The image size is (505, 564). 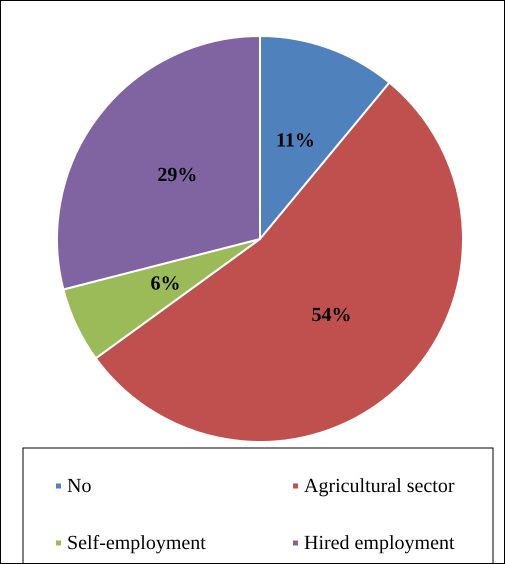 What do you see at coordinates (165, 283) in the screenshot?
I see `data-label: 6%` at bounding box center [165, 283].